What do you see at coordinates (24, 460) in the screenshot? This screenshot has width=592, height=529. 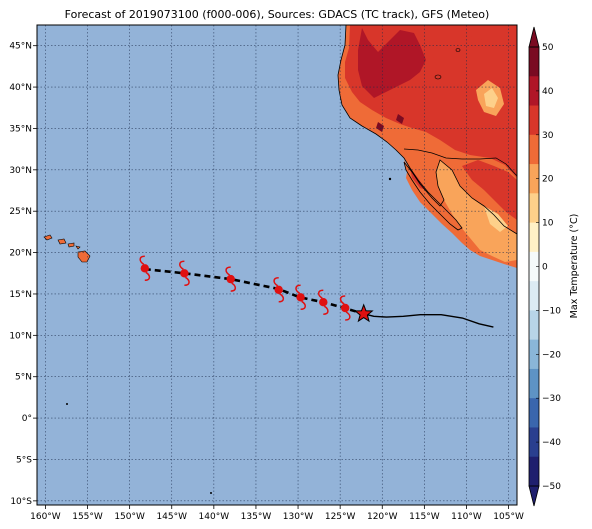 I see `lat-tick-label: 5°S` at bounding box center [24, 460].